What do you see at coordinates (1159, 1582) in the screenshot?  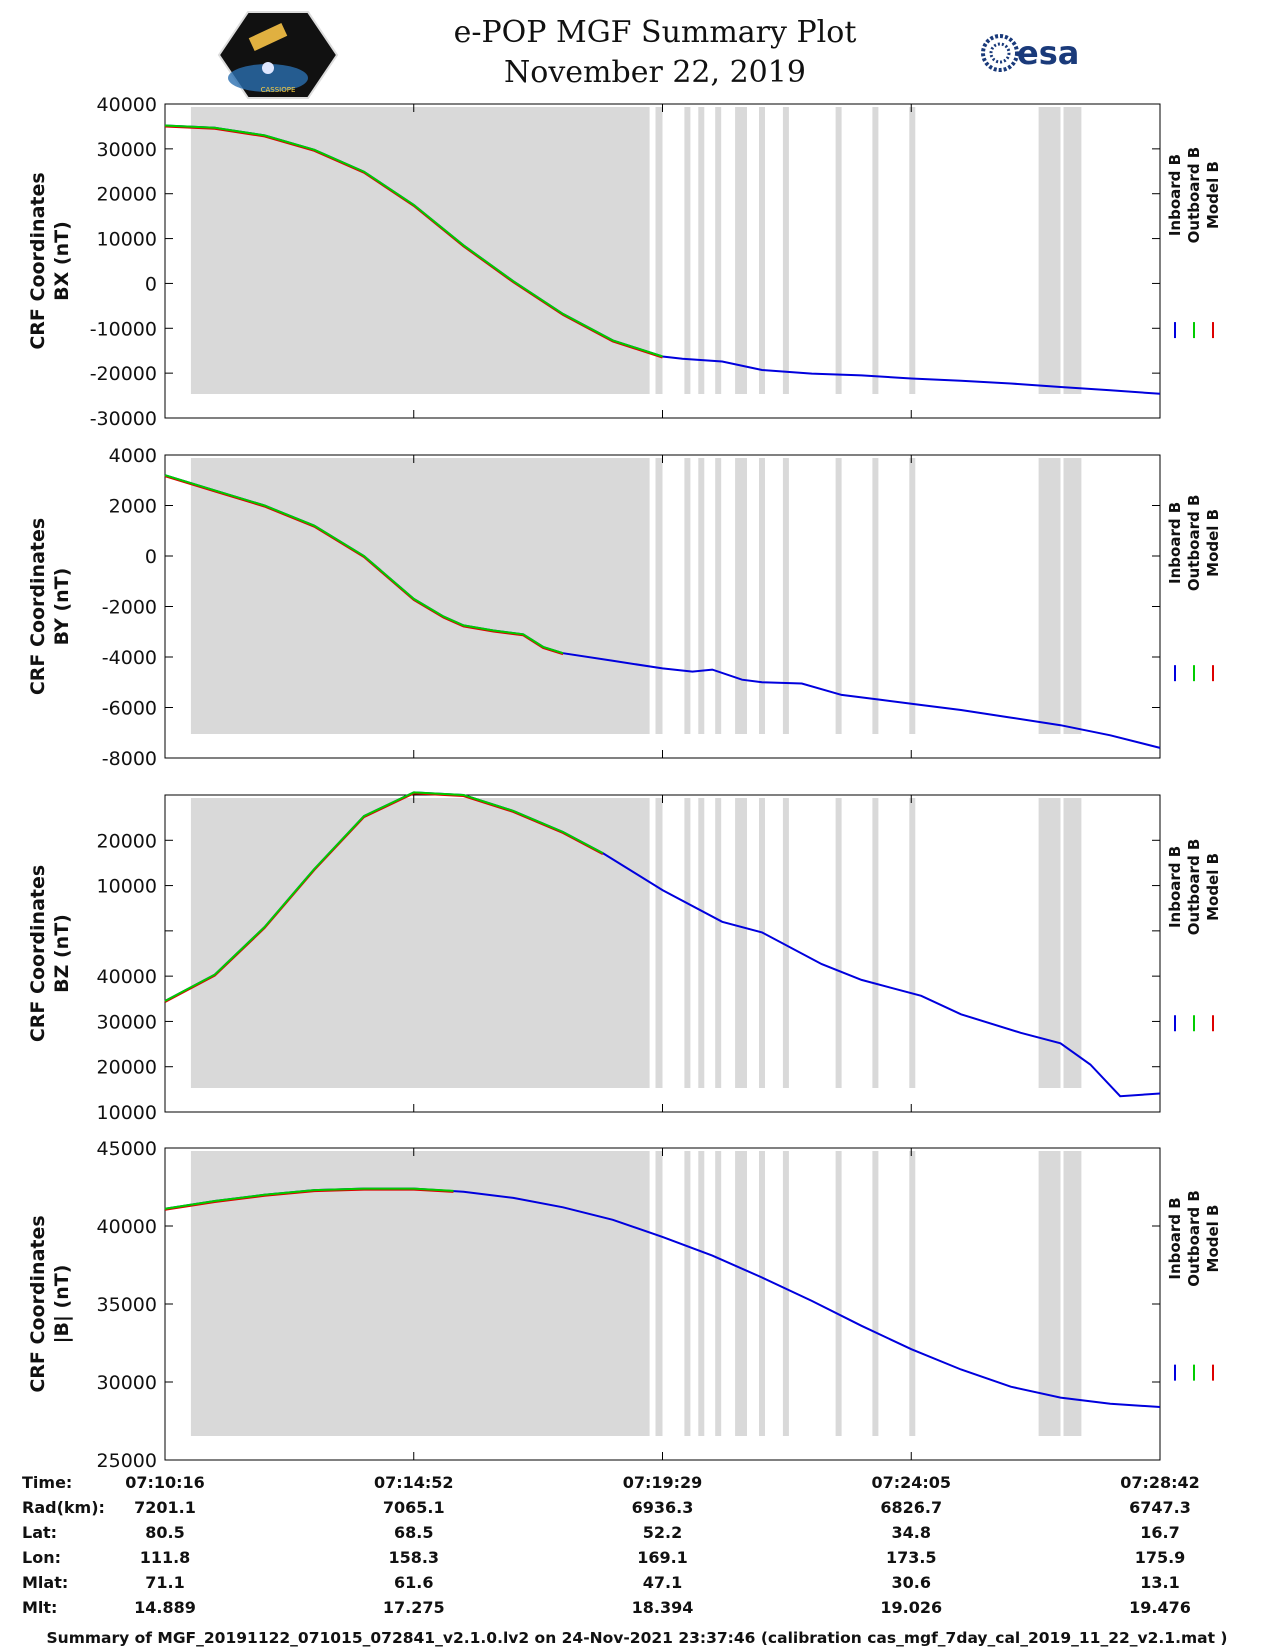 I see `info-row-value: 13.1` at bounding box center [1159, 1582].